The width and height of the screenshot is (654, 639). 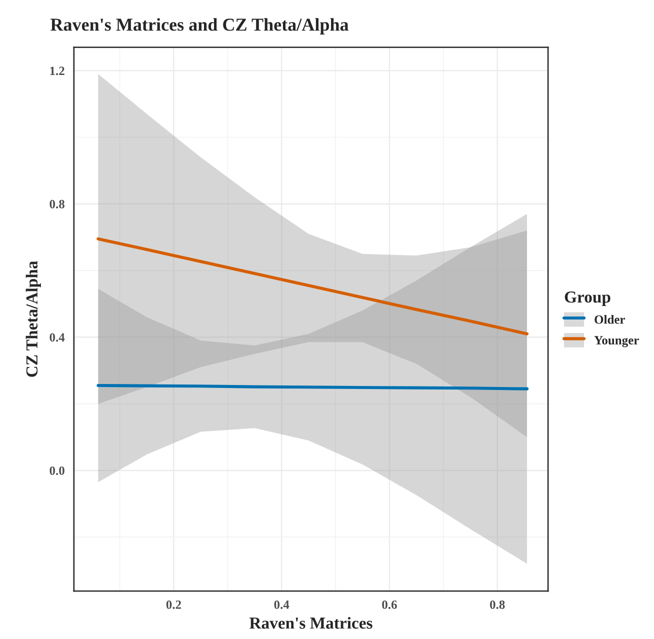 I want to click on chart-title: Raven's Matrices and CZ Theta/Alpha, so click(x=199, y=26).